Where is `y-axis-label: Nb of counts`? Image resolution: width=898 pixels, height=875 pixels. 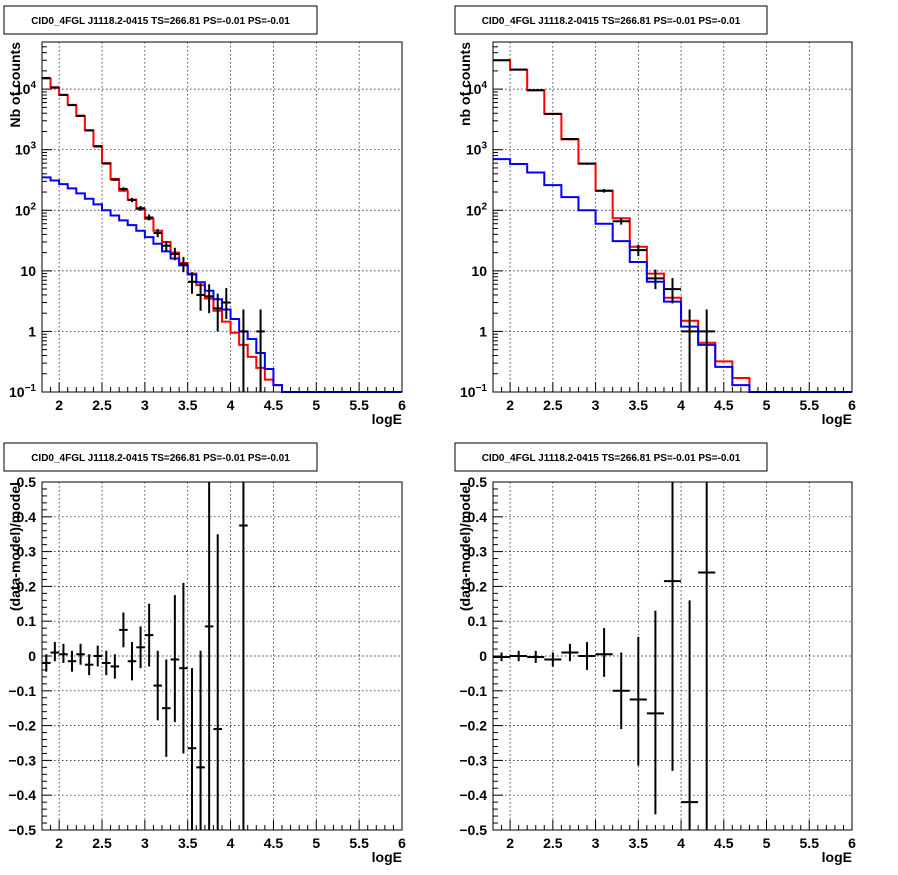 y-axis-label: Nb of counts is located at coordinates (15, 85).